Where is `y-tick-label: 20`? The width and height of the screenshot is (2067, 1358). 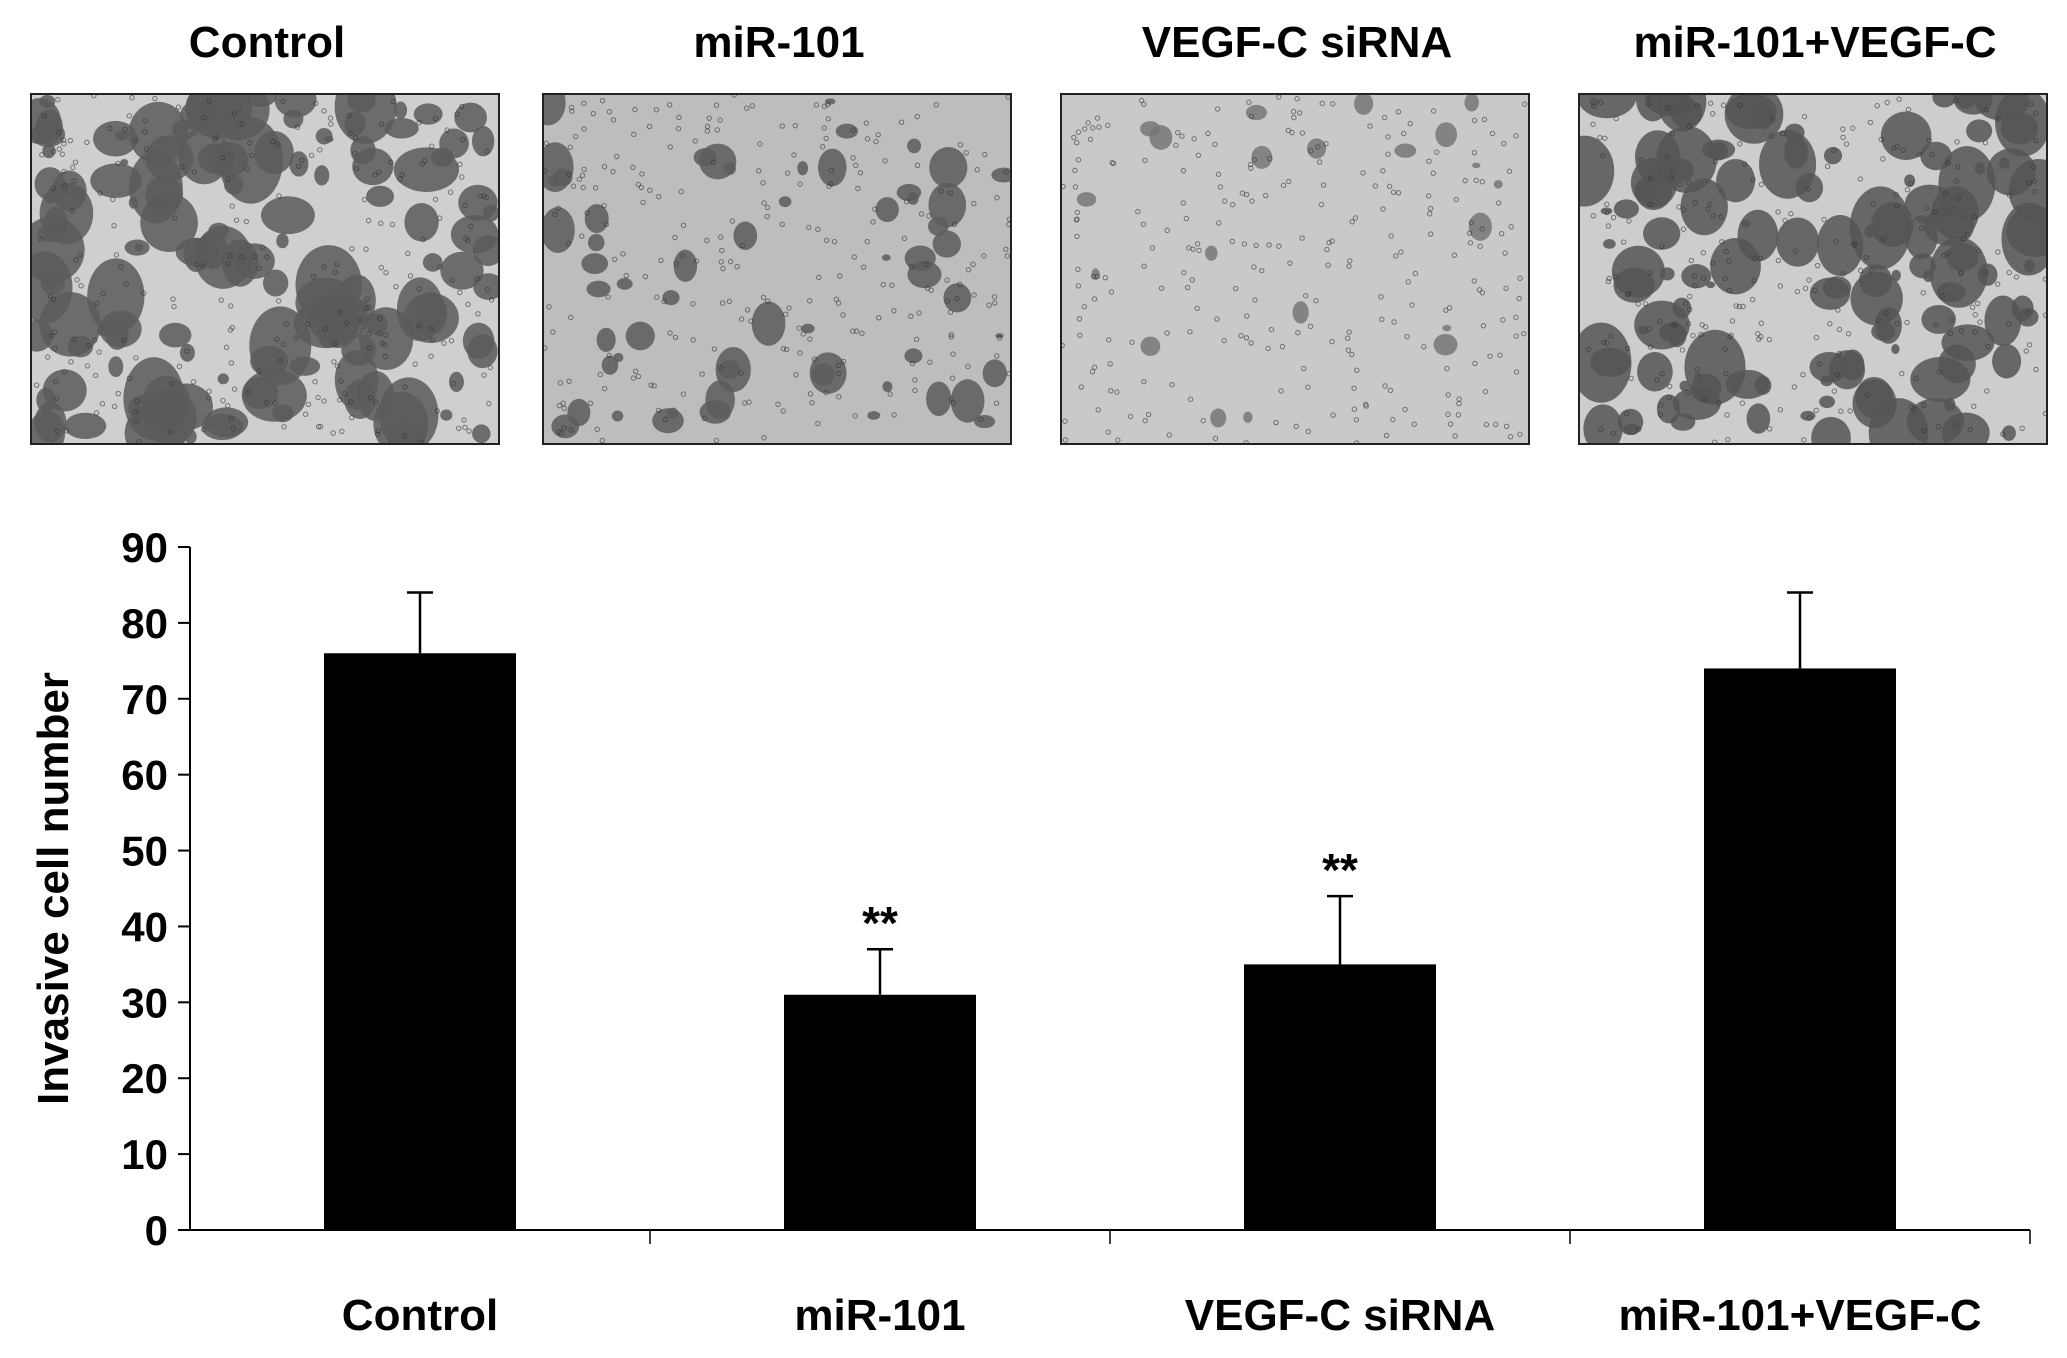 y-tick-label: 20 is located at coordinates (144, 1078).